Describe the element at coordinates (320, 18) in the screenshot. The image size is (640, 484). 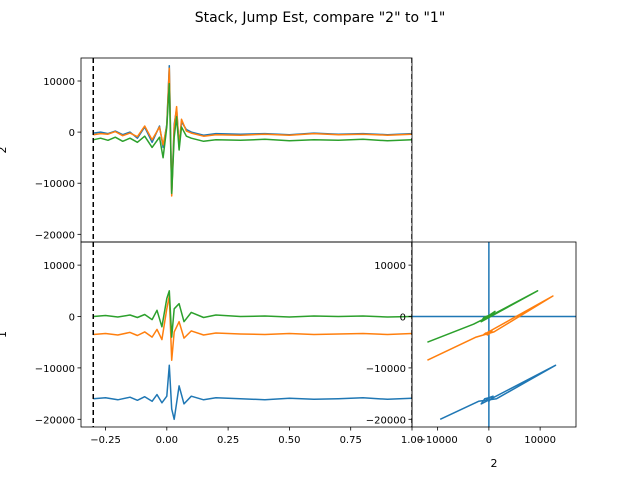
I see `figure-title: Stack, Jump Est, compare "2" to "1"` at that location.